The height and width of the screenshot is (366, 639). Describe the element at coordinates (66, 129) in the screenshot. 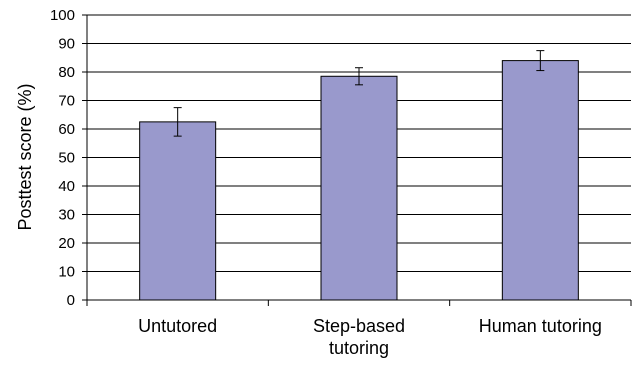

I see `y-tick-label: 60` at that location.